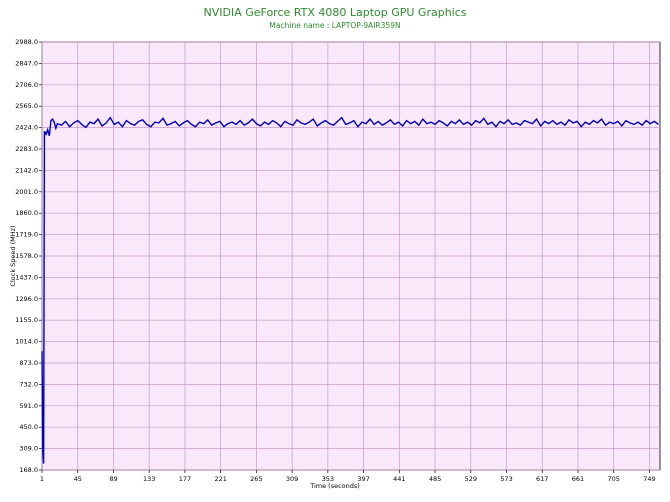 The height and width of the screenshot is (502, 670). What do you see at coordinates (26, 128) in the screenshot?
I see `y-tick-label: 2424.0` at bounding box center [26, 128].